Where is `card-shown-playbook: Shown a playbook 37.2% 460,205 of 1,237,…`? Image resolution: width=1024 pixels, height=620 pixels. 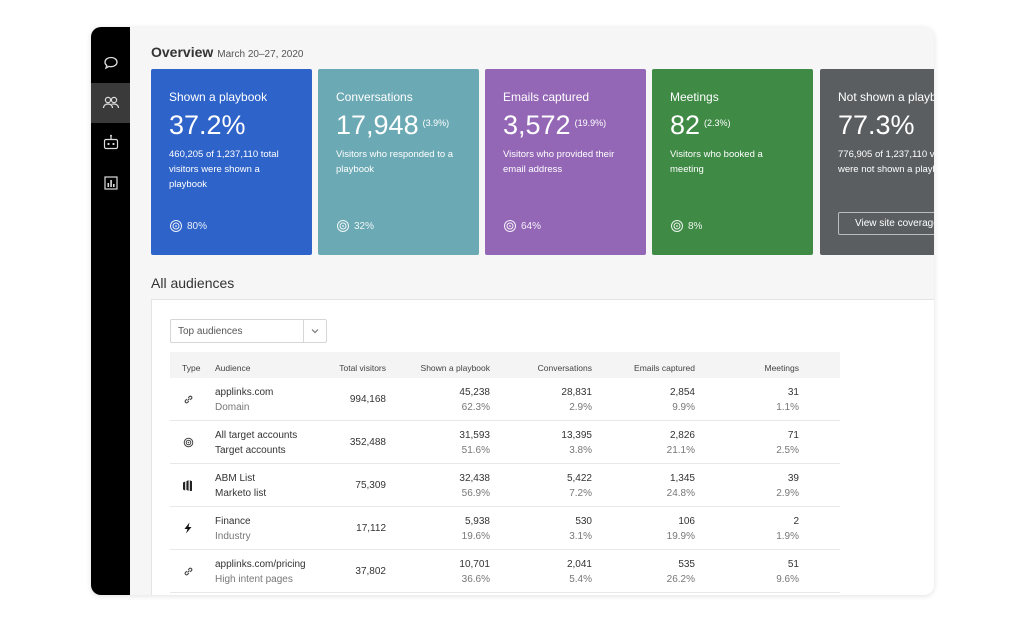 card-shown-playbook: Shown a playbook 37.2% 460,205 of 1,237,… is located at coordinates (231, 162).